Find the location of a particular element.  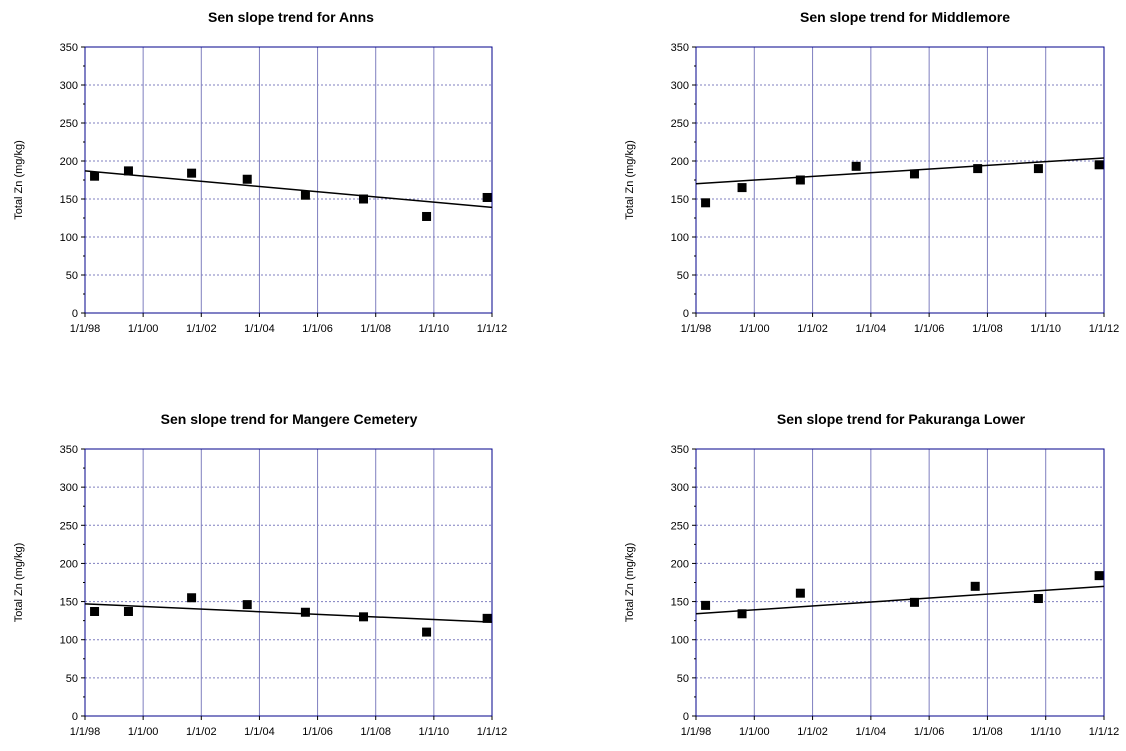

chart-title: Sen slope trend for Pakuranga Lower is located at coordinates (901, 419).